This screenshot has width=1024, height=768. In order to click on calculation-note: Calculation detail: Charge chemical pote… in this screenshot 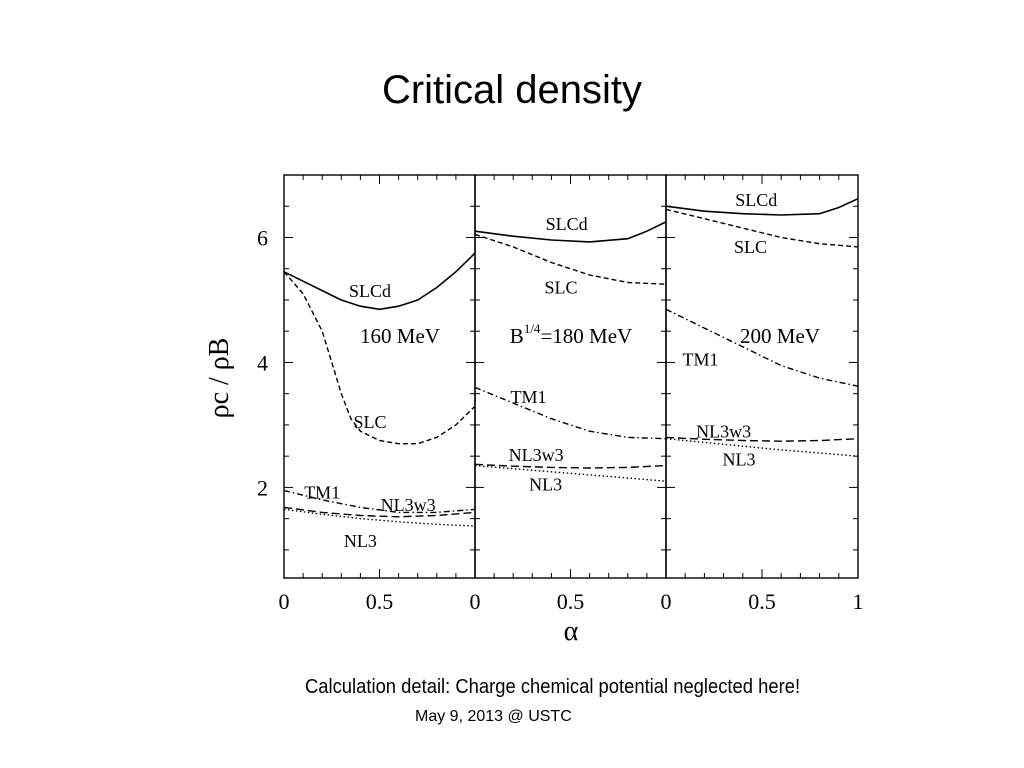, I will do `click(553, 687)`.